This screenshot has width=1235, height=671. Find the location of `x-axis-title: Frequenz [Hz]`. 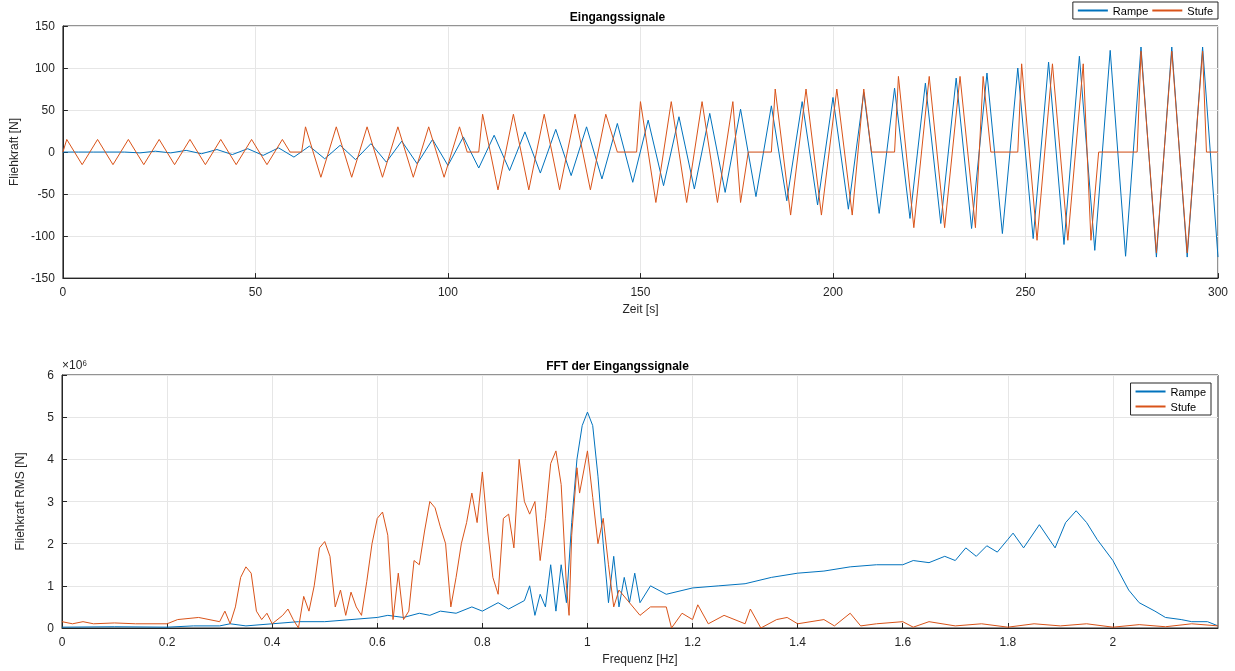

x-axis-title: Frequenz [Hz] is located at coordinates (640, 658).